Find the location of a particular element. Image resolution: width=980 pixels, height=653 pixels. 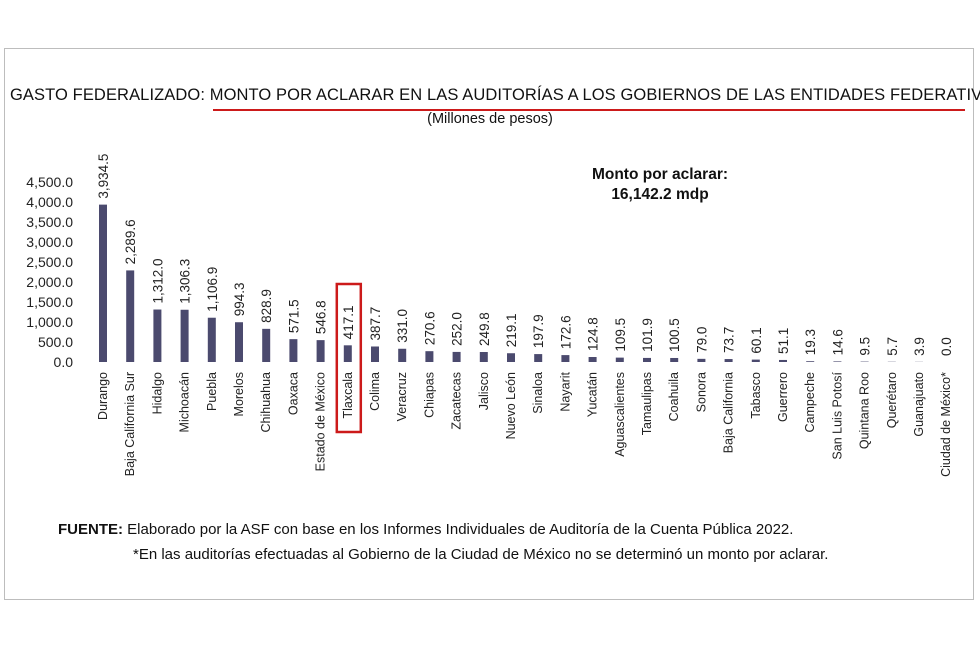

category-label: Sinaloa is located at coordinates (538, 393).